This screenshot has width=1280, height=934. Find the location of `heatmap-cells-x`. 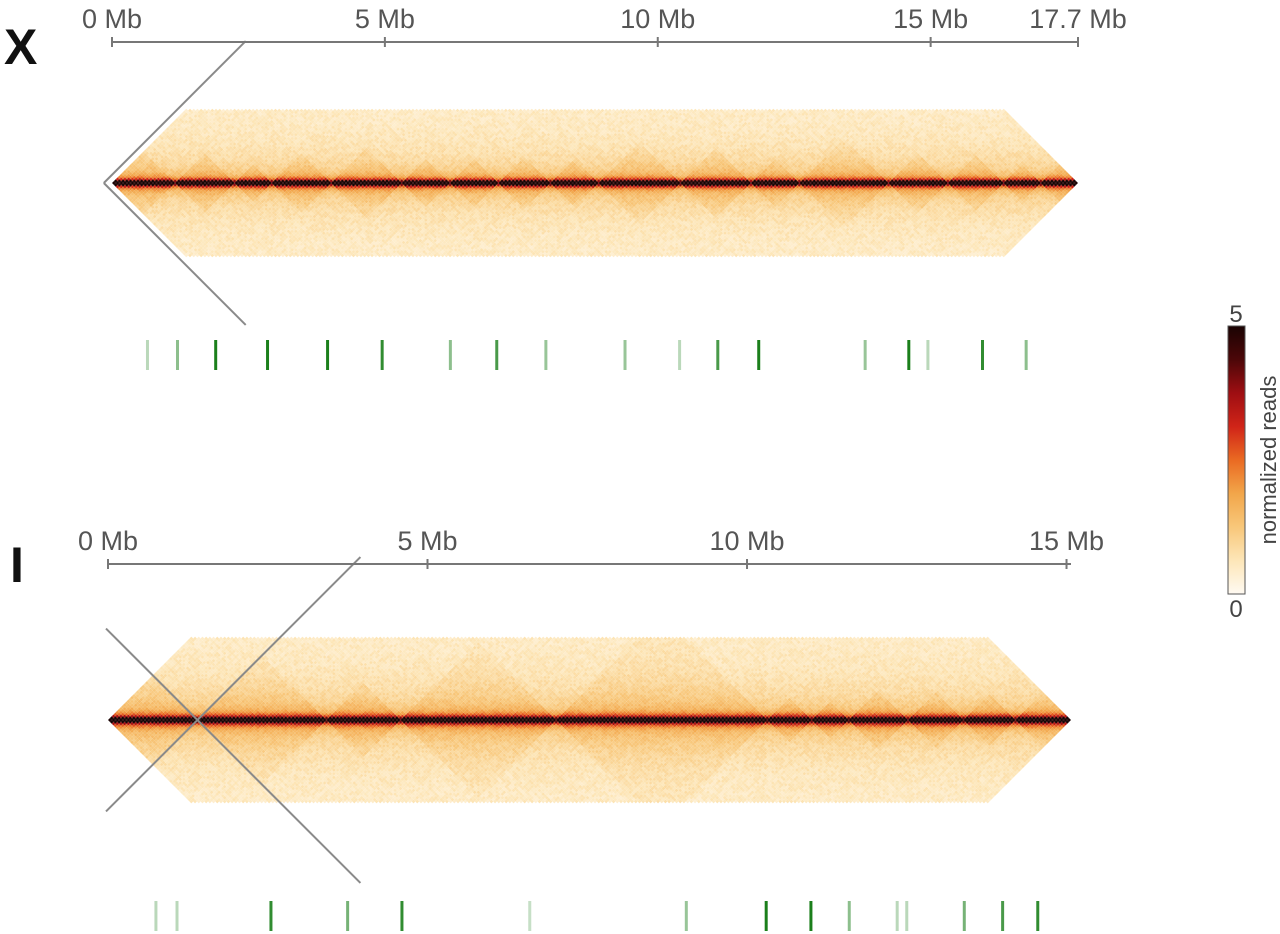

heatmap-cells-x is located at coordinates (595, 183).